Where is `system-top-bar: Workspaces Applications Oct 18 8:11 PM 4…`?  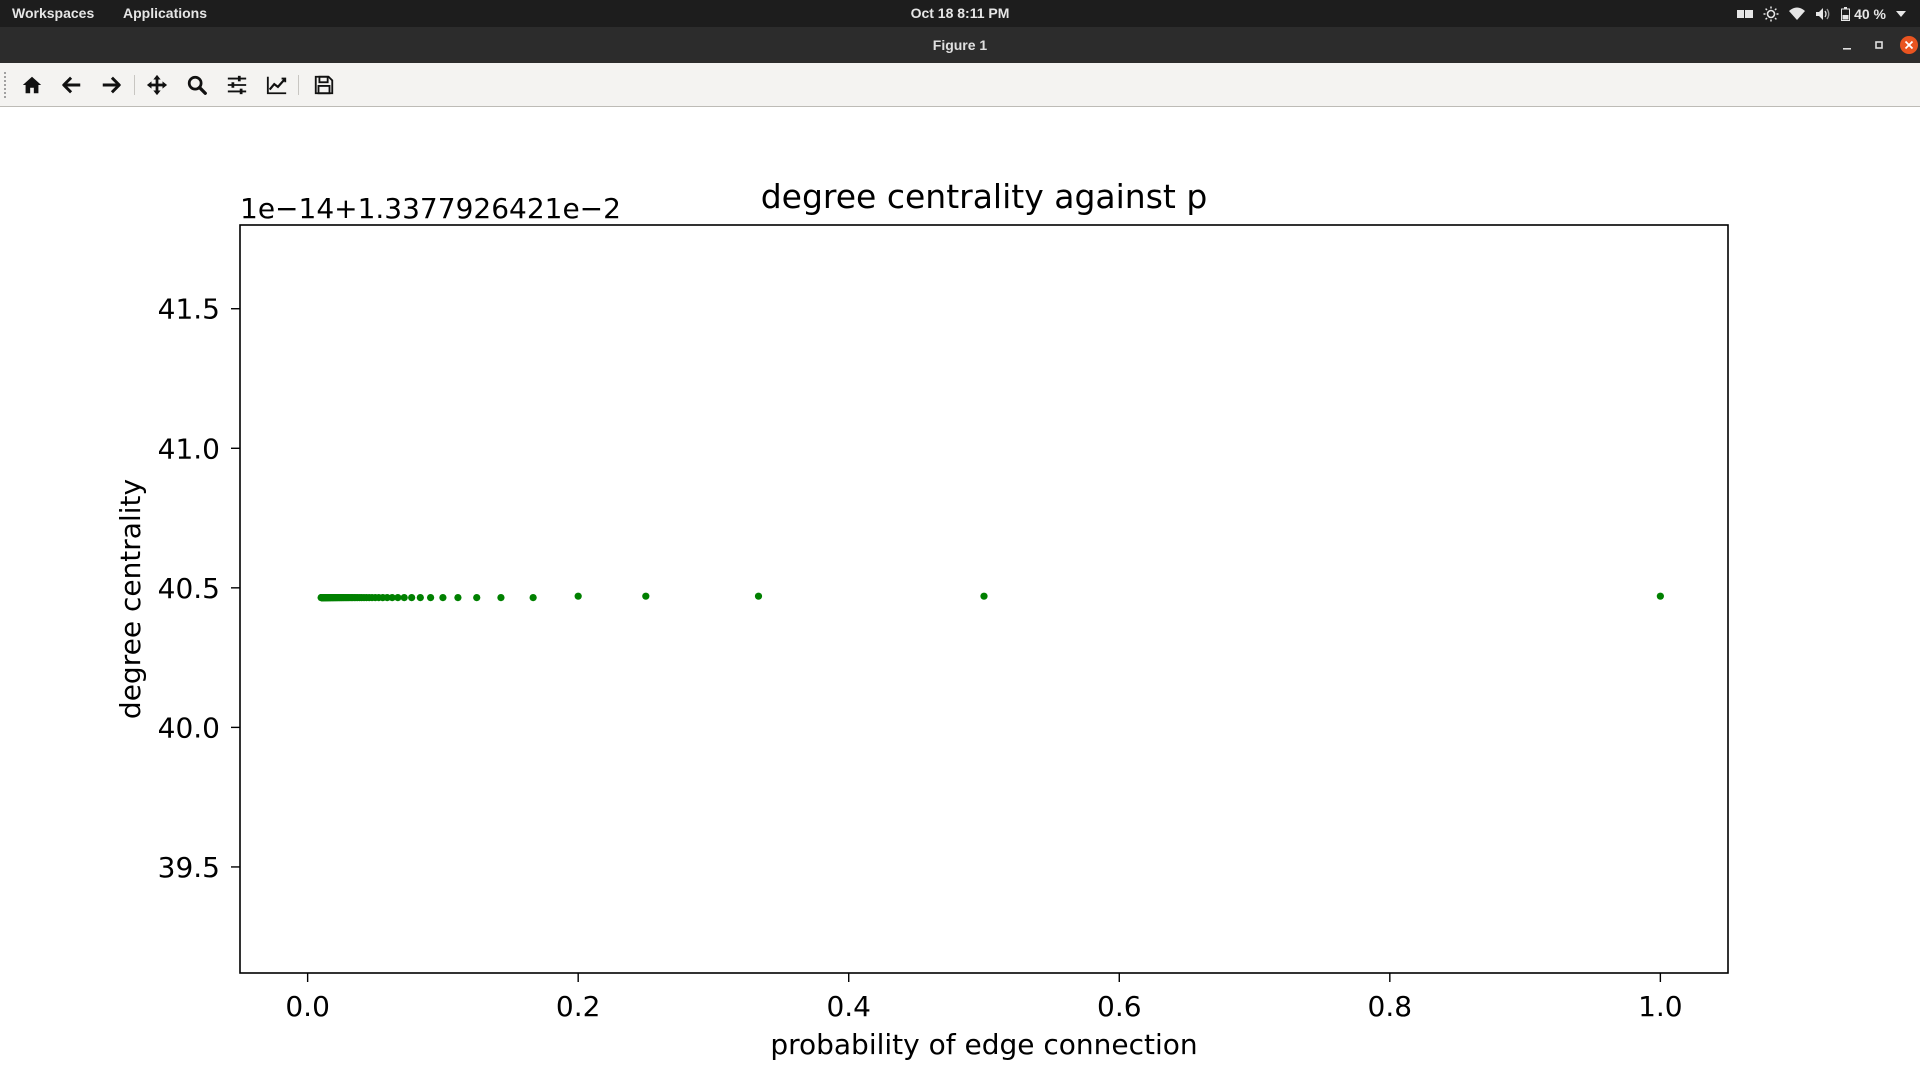
system-top-bar: Workspaces Applications Oct 18 8:11 PM 4… is located at coordinates (960, 13).